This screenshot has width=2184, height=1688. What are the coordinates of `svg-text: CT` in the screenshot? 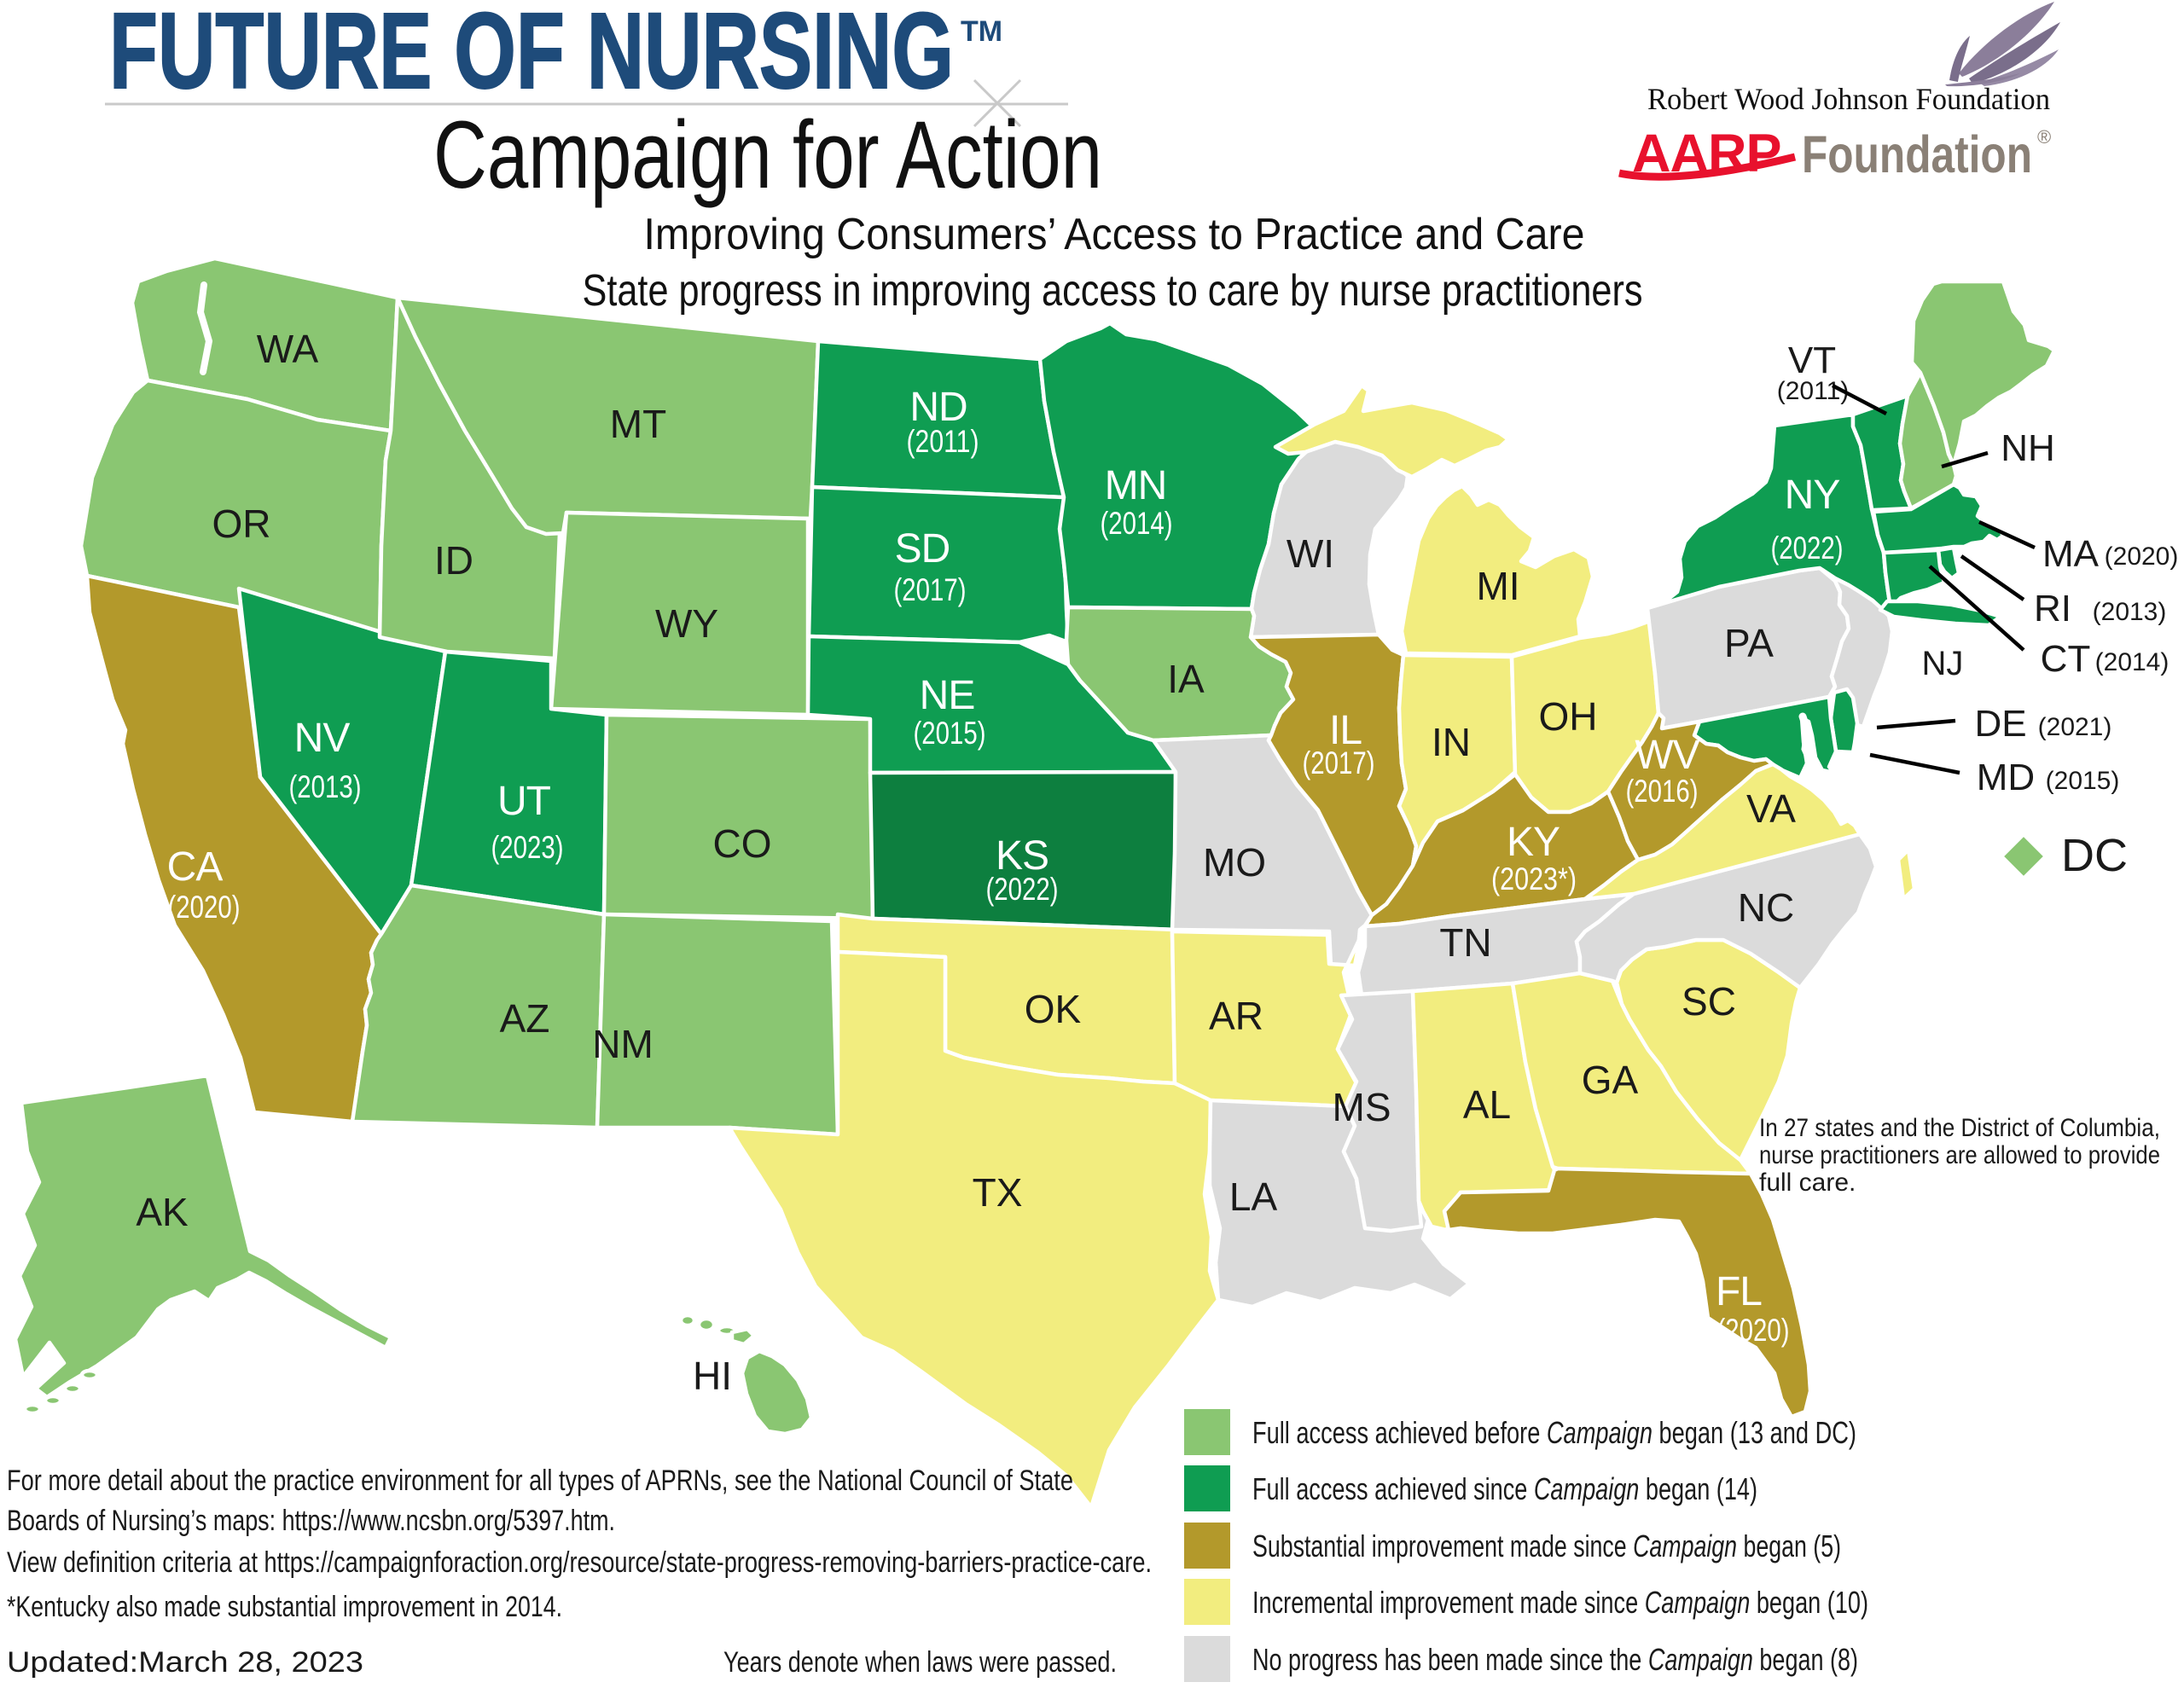 It's located at (2066, 659).